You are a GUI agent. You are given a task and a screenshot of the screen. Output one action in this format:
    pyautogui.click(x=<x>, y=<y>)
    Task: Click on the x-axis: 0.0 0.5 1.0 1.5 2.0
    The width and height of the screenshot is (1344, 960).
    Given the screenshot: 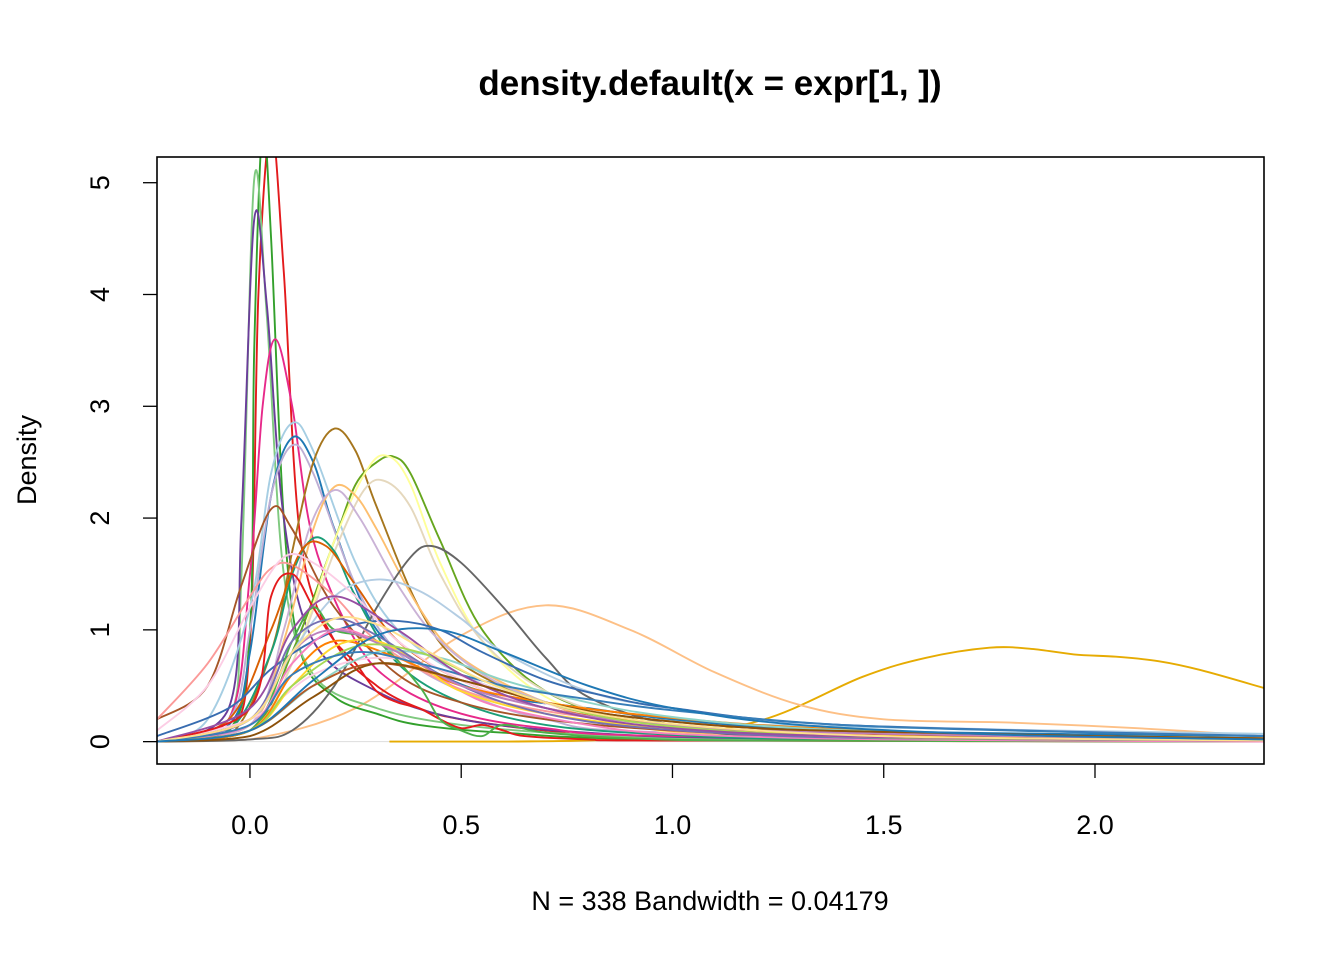 What is the action you would take?
    pyautogui.click(x=672, y=802)
    